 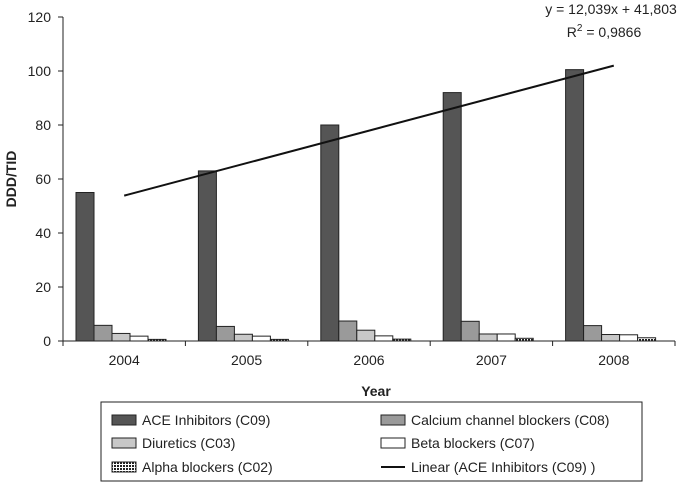 I want to click on trendline-equation: y = 12,039x + 41,803, so click(x=611, y=9).